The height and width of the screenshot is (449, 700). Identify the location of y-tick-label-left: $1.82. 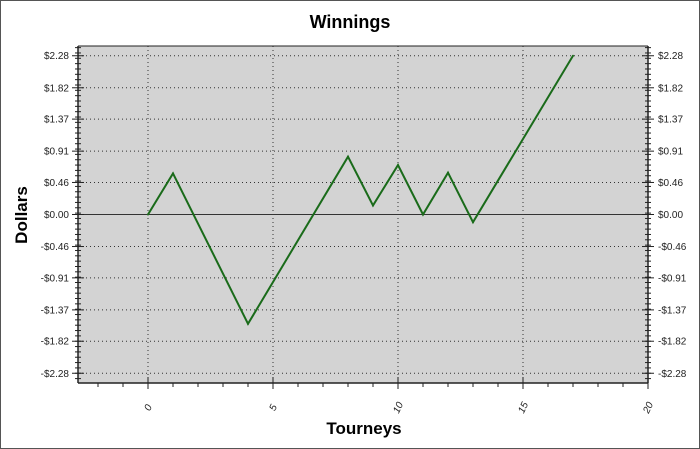
(56, 88).